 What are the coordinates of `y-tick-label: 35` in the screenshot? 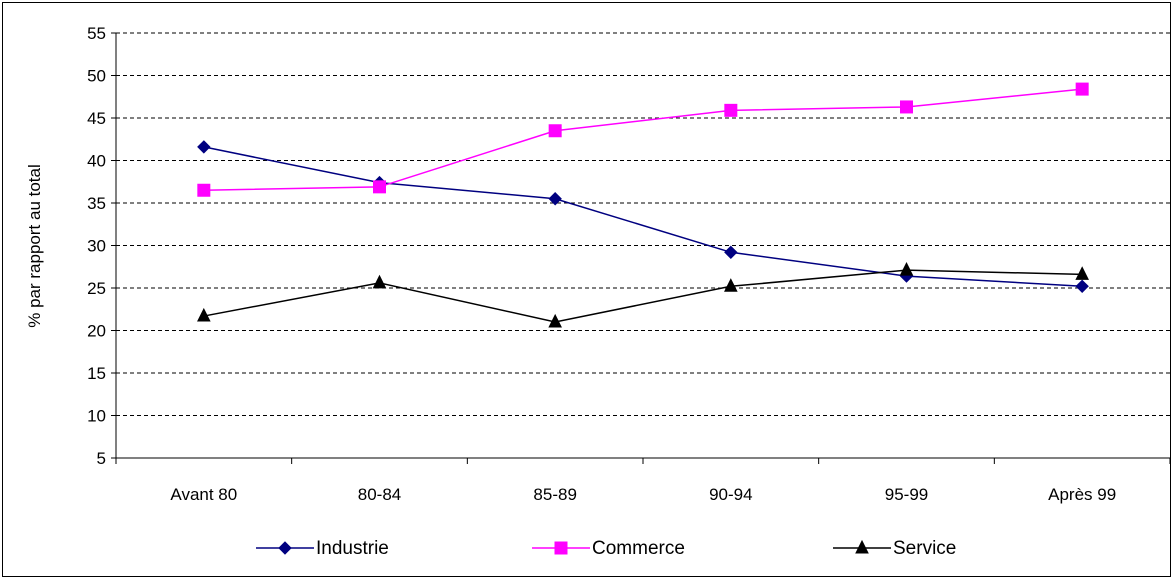 It's located at (96, 203).